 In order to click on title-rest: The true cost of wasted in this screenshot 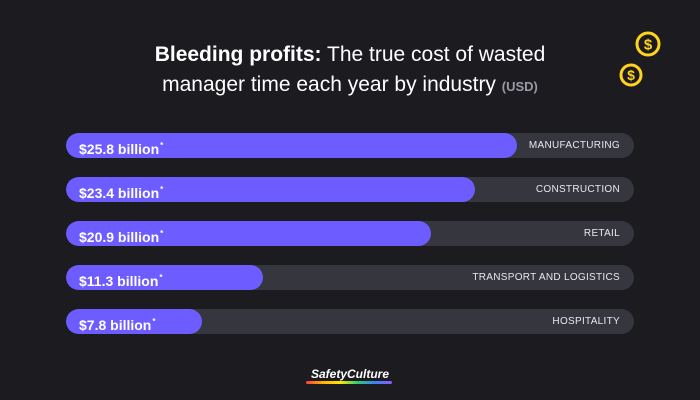, I will do `click(436, 54)`.